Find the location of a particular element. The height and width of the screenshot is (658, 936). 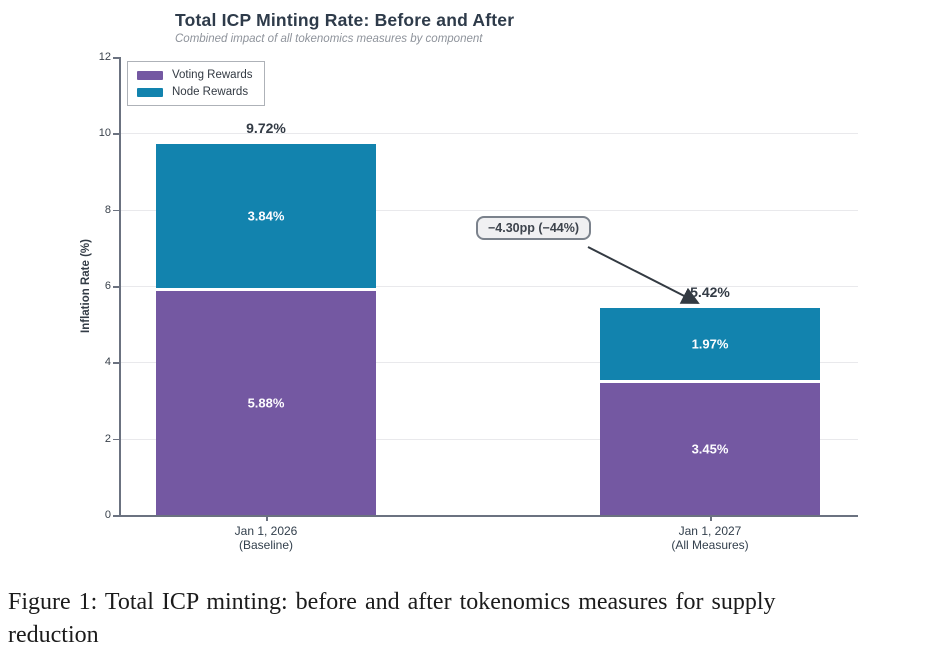

bar-total-label: 9.72% is located at coordinates (266, 128).